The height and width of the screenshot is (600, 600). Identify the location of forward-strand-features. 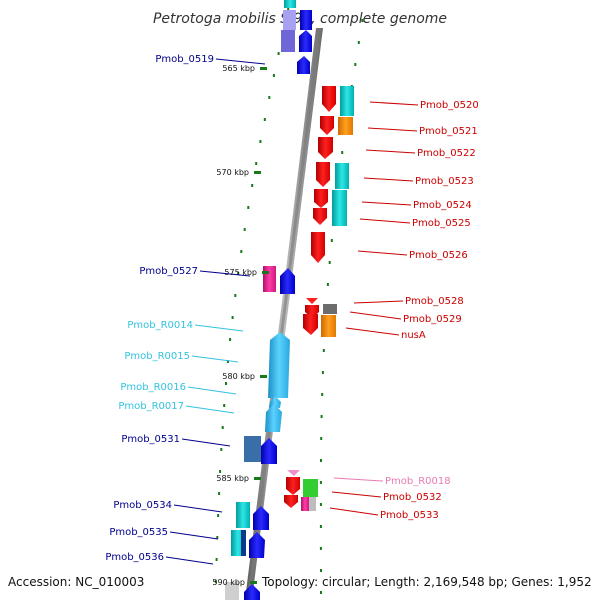
(268, 300).